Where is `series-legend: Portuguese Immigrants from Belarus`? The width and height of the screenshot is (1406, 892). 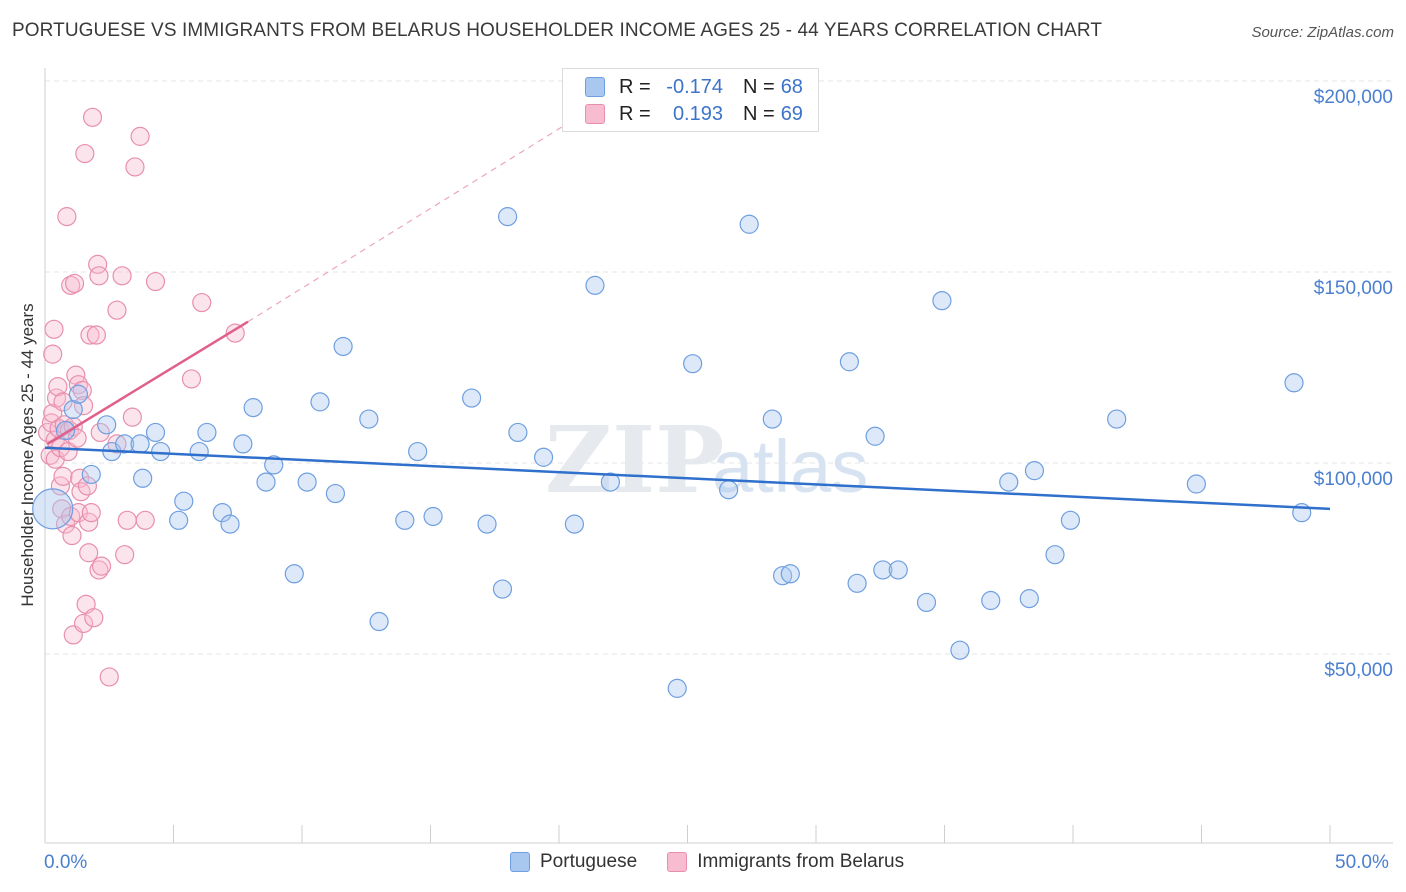
series-legend: Portuguese Immigrants from Belarus is located at coordinates (722, 862).